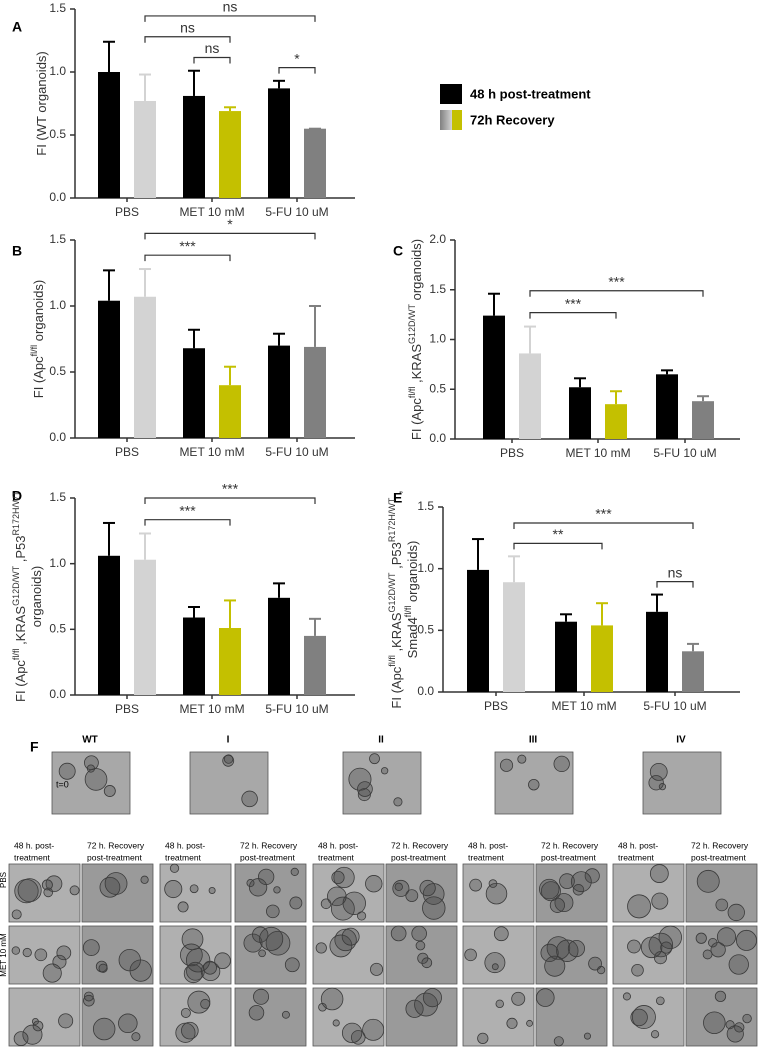 This screenshot has height=1049, width=763. What do you see at coordinates (20, 627) in the screenshot?
I see `y-axis-label-part: ,KRAS` at bounding box center [20, 627].